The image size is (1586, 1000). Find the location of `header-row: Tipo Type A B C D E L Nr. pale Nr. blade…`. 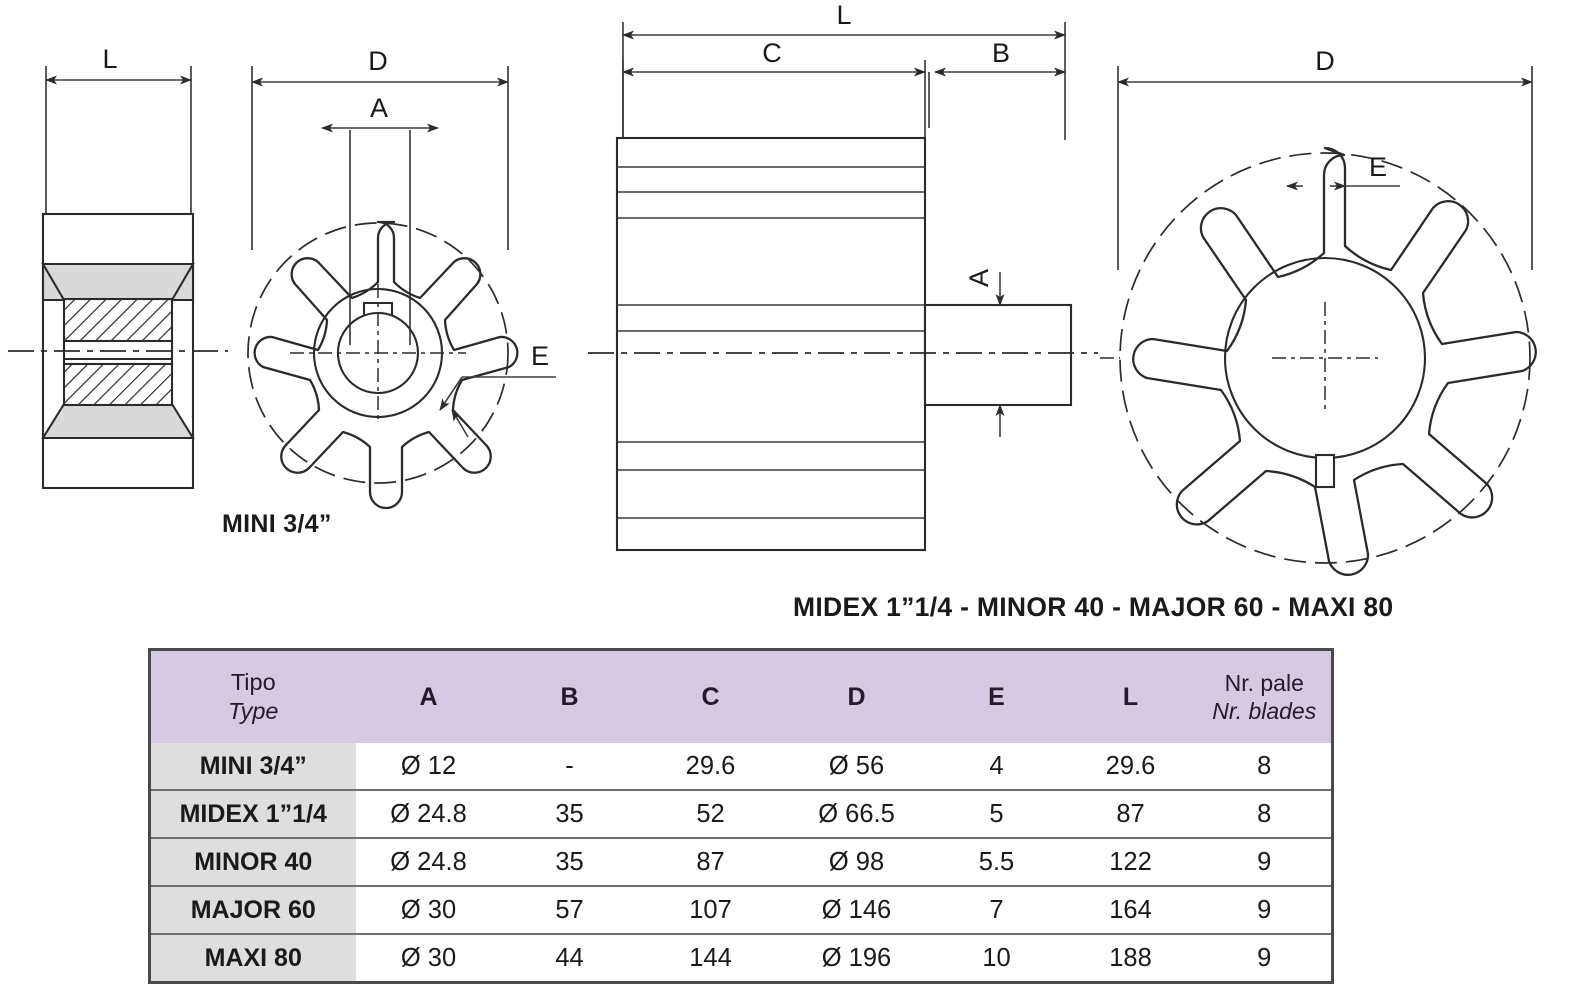

header-row: Tipo Type A B C D E L Nr. pale Nr. blade… is located at coordinates (741, 696).